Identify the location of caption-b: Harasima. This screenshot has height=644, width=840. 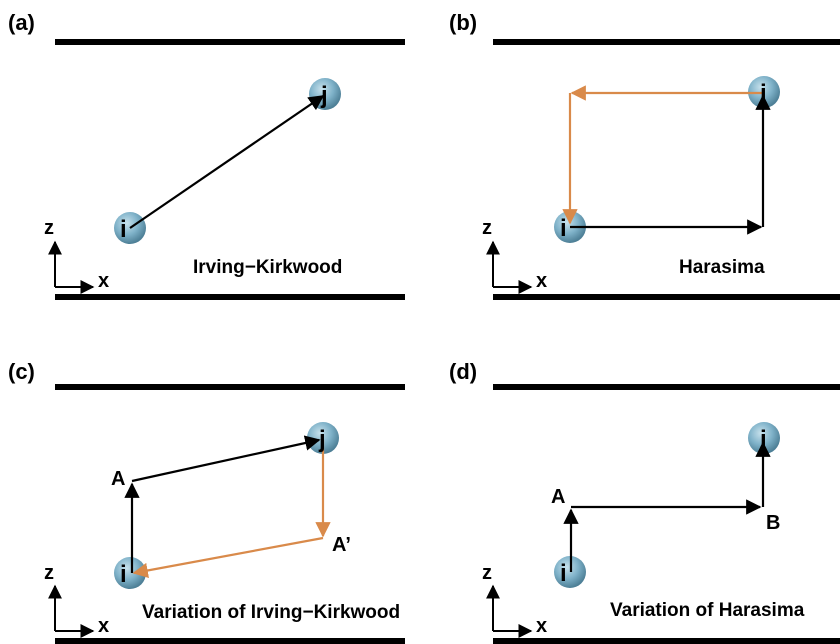
(722, 267).